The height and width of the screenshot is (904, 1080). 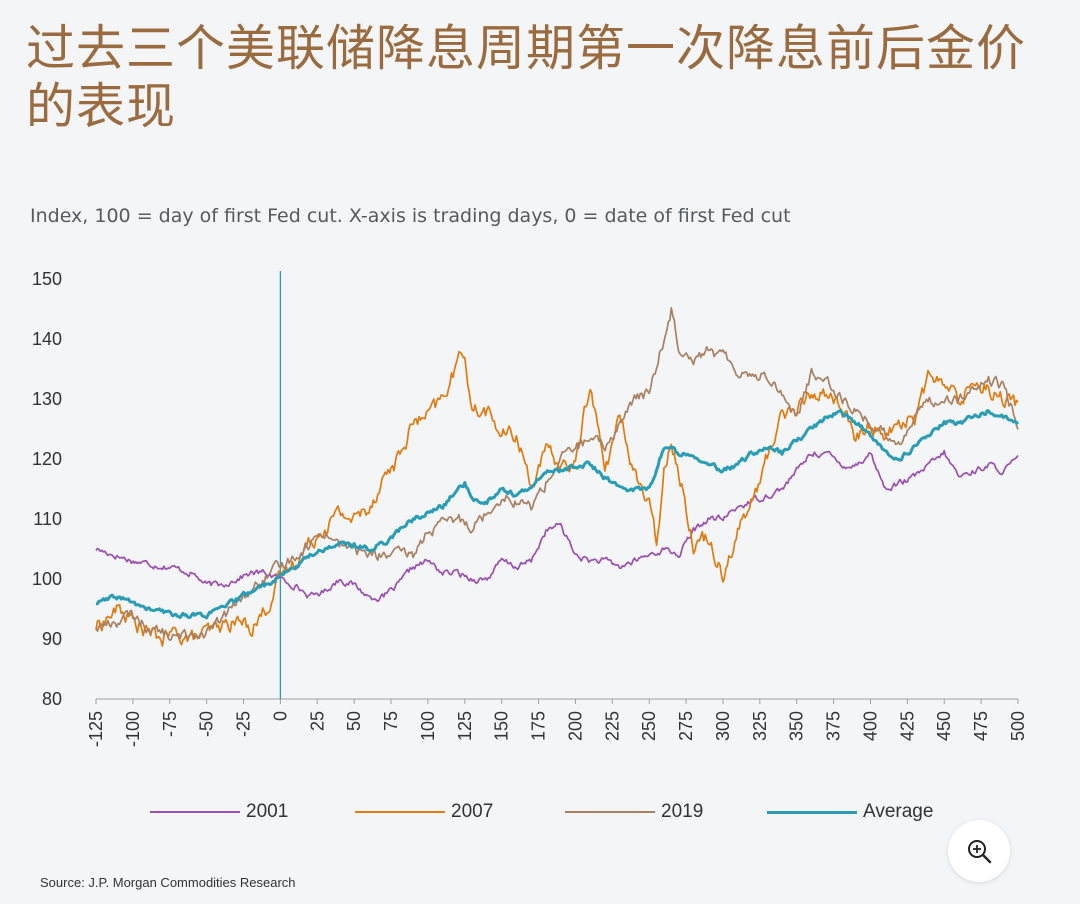 I want to click on legend-item-2019: 2019, so click(x=634, y=812).